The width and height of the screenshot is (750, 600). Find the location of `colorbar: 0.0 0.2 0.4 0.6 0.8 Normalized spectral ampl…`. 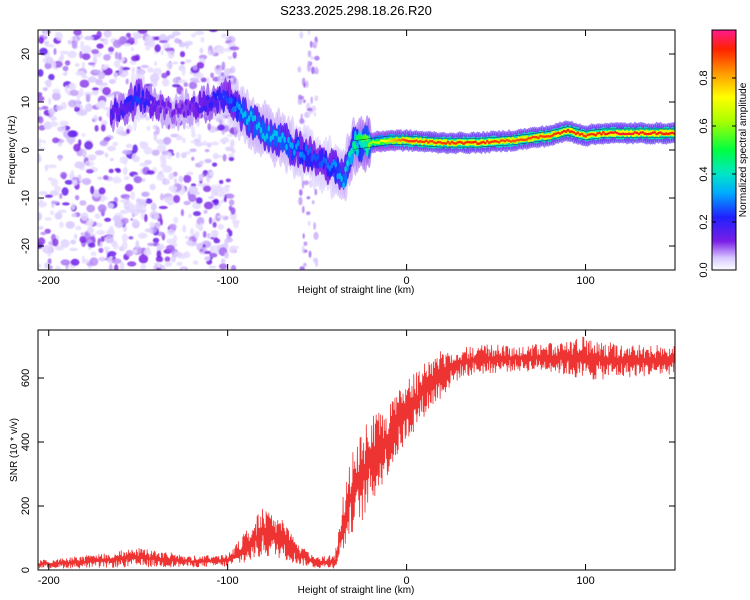

colorbar: 0.0 0.2 0.4 0.6 0.8 Normalized spectral ampl… is located at coordinates (723, 153).